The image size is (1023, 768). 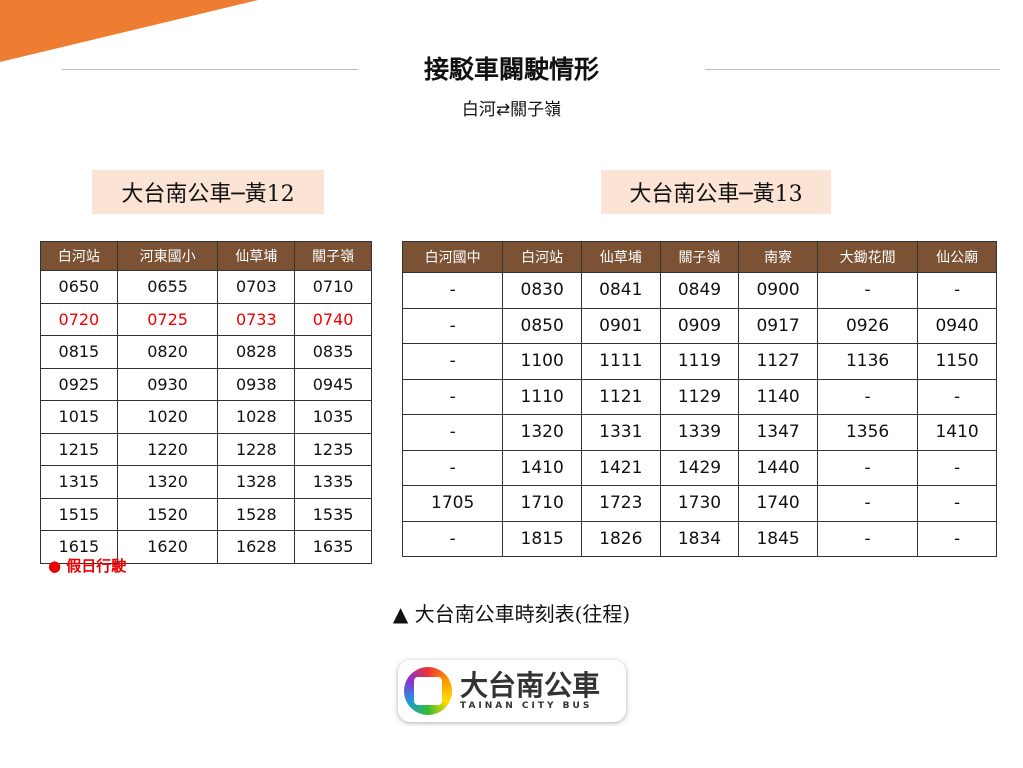 I want to click on table-cell: 0710, so click(x=333, y=287).